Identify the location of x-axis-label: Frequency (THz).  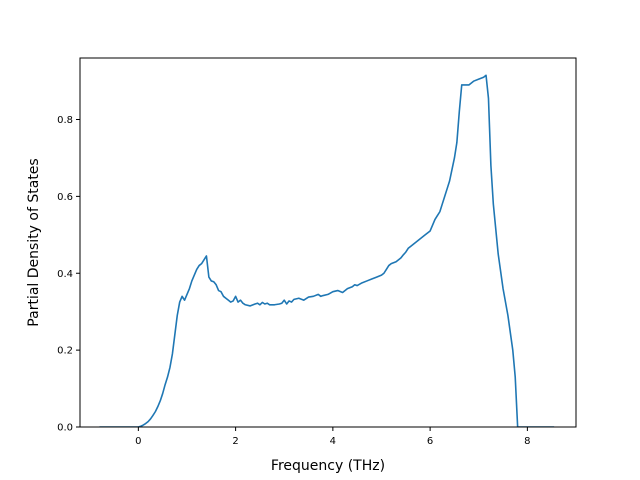
(328, 466).